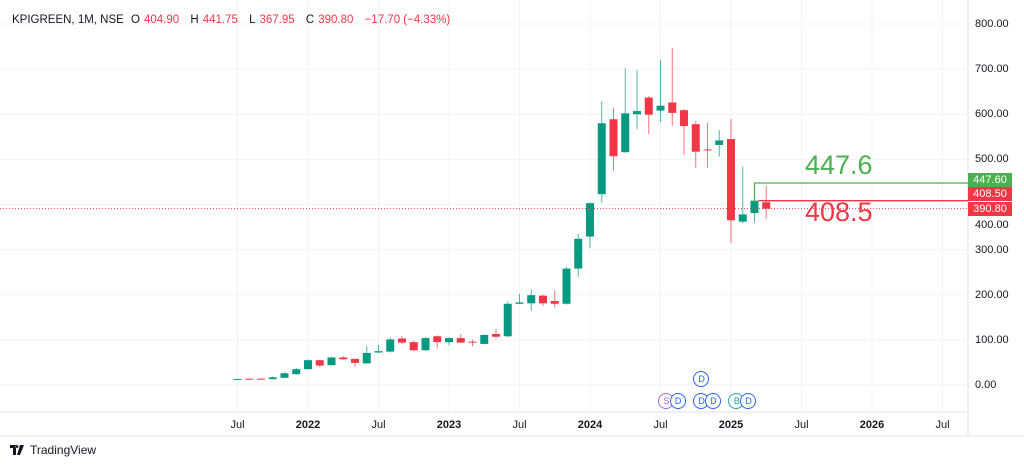 The image size is (1024, 466). What do you see at coordinates (992, 24) in the screenshot?
I see `price-tick-label: 800.00` at bounding box center [992, 24].